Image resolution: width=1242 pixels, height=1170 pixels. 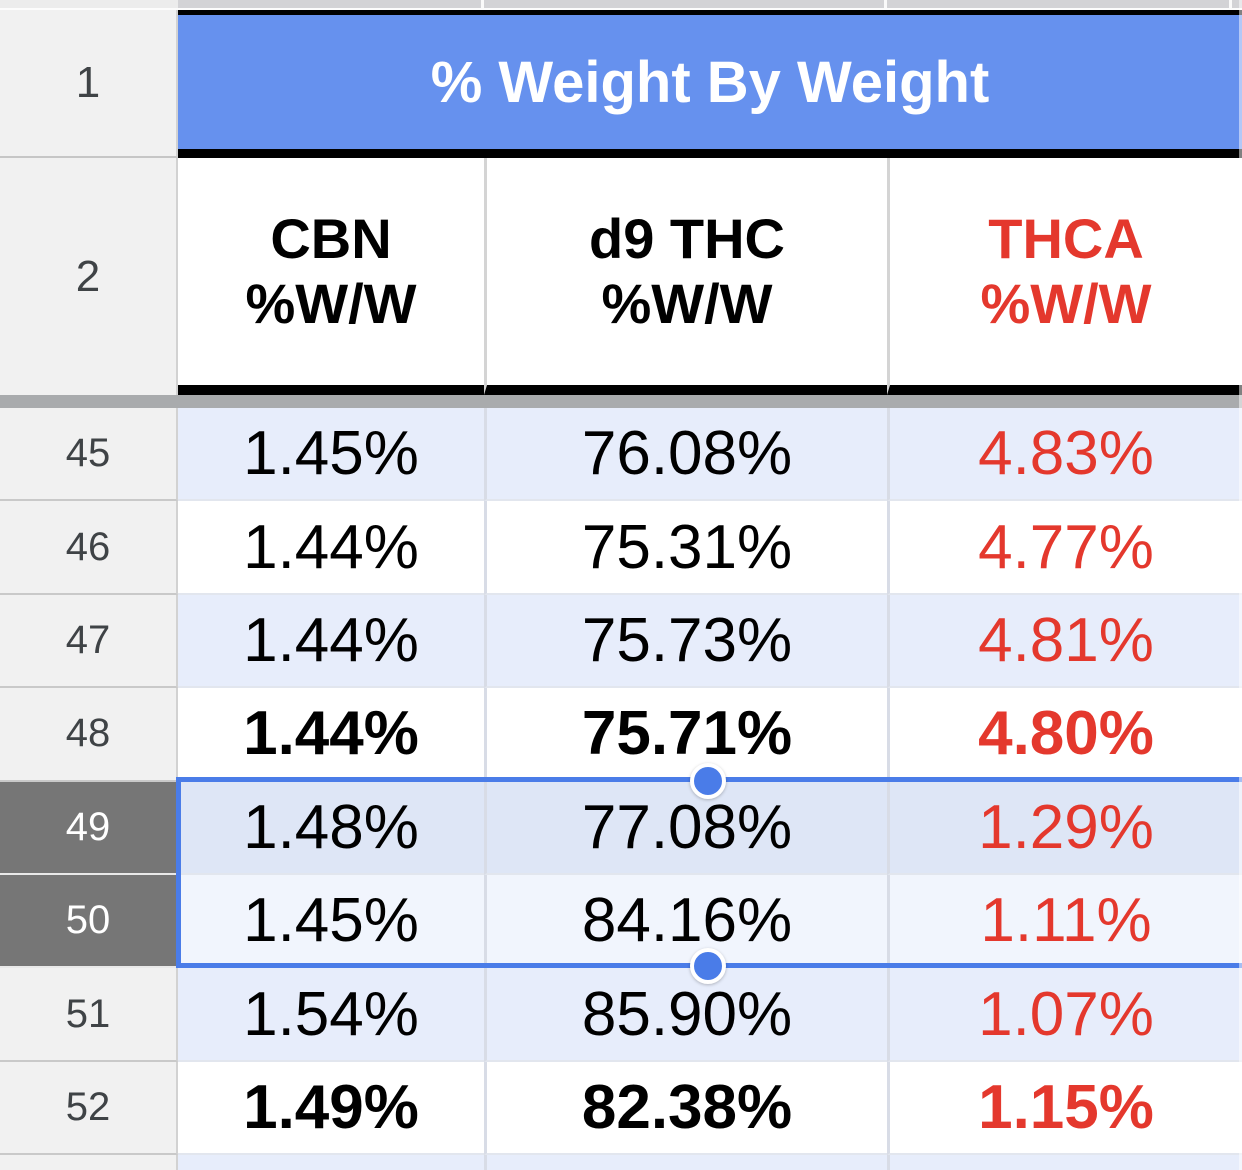 I want to click on column-header-thca, so click(x=1058, y=4).